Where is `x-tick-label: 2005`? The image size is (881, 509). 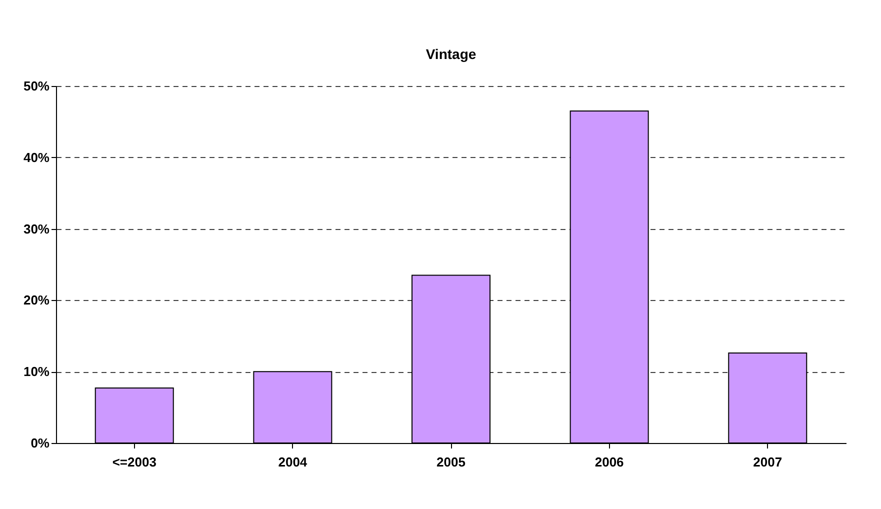
x-tick-label: 2005 is located at coordinates (451, 462).